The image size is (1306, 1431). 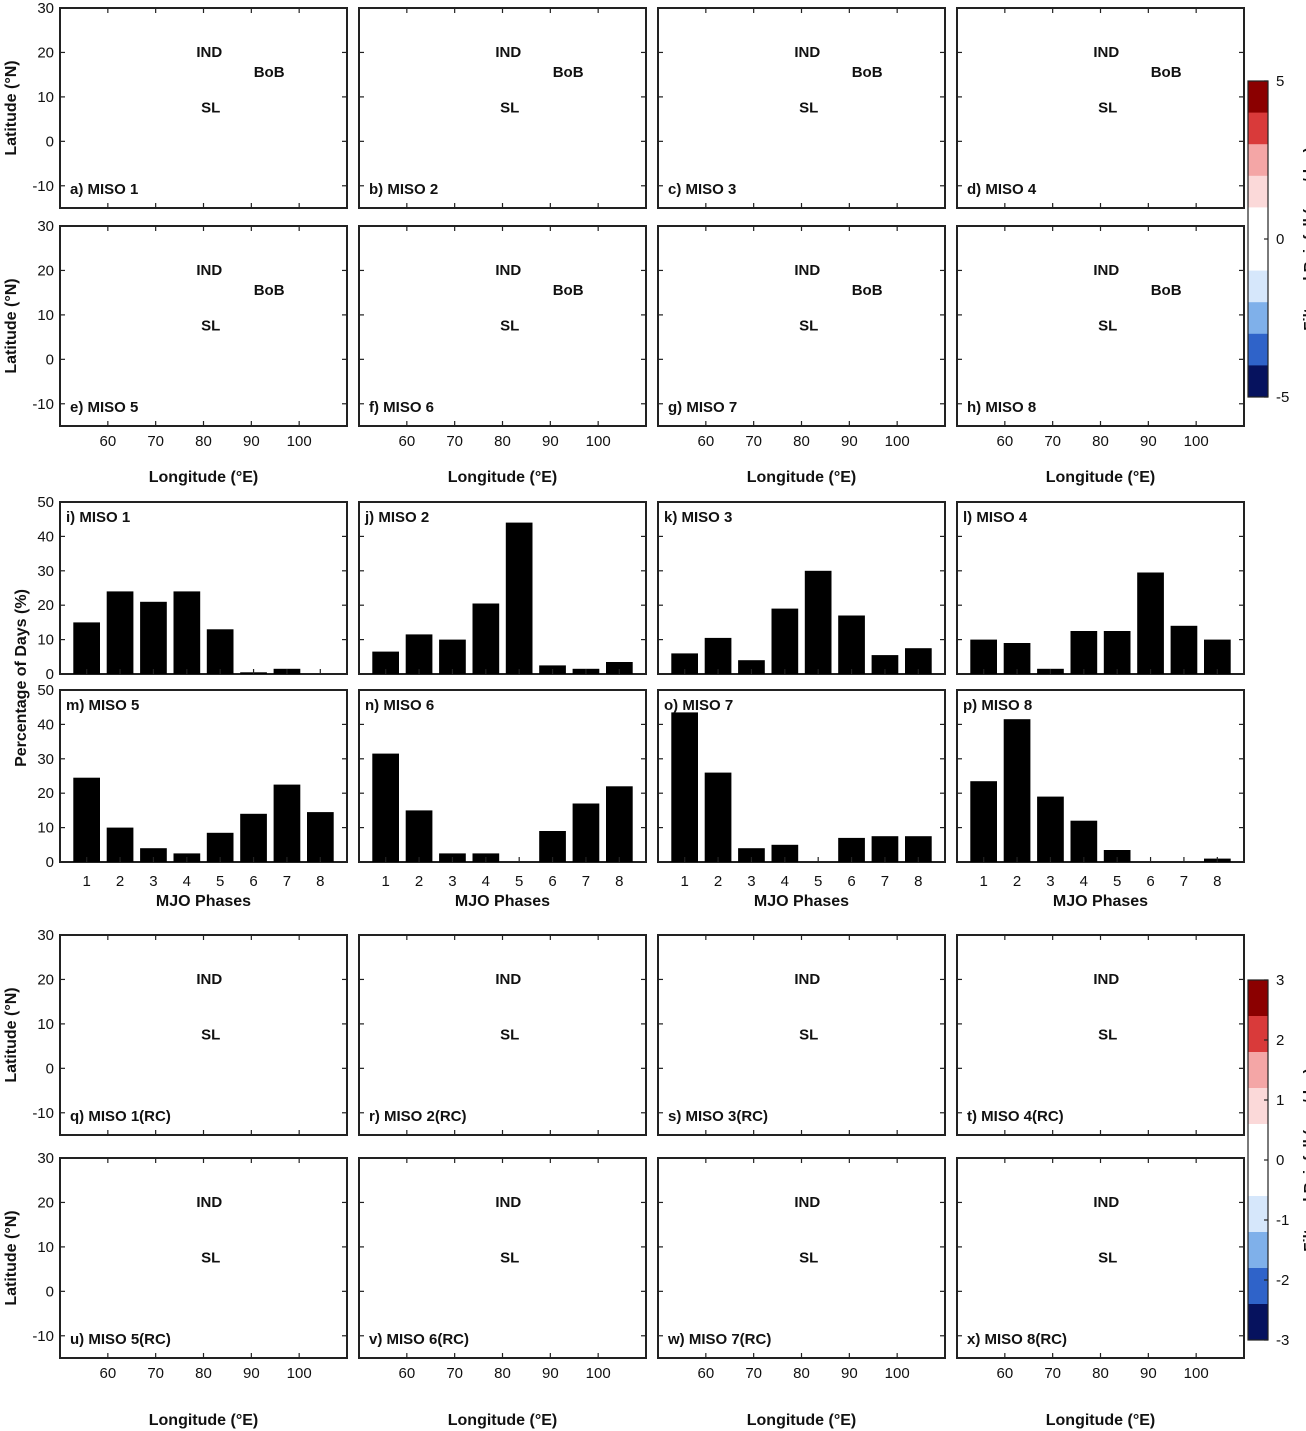 I want to click on pct-tick-label: 20, so click(x=45, y=605).